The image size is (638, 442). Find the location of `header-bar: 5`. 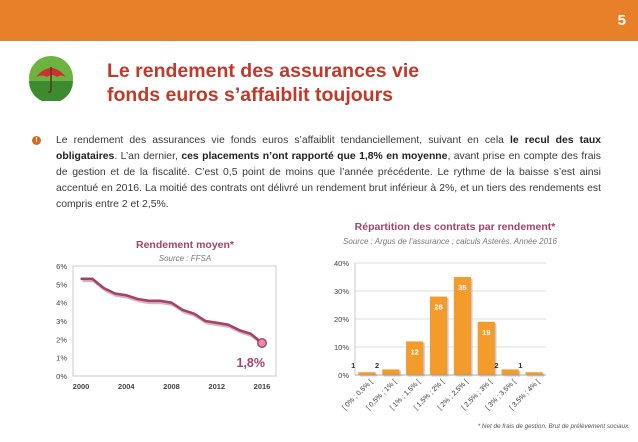

header-bar: 5 is located at coordinates (319, 20).